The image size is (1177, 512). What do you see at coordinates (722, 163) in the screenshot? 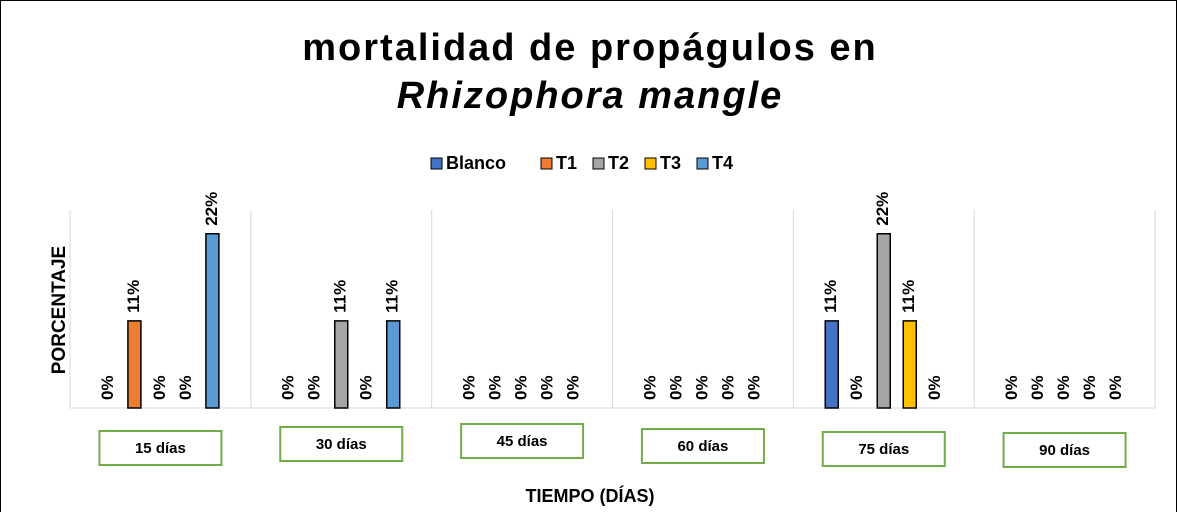
I see `legend-label: T4` at bounding box center [722, 163].